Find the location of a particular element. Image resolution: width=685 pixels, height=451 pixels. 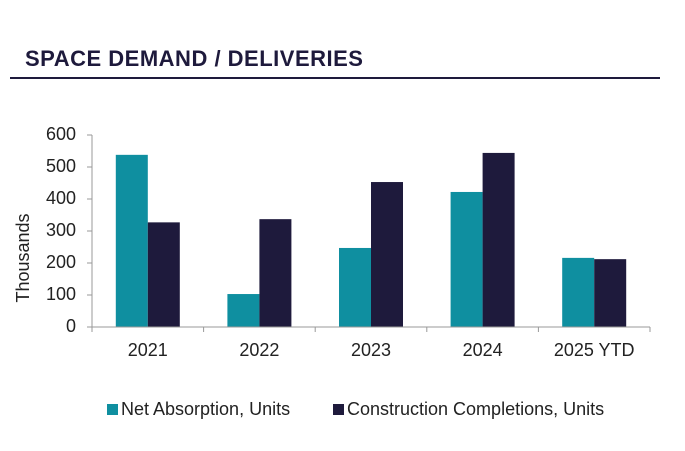

x-tick-label: 2023 is located at coordinates (371, 350).